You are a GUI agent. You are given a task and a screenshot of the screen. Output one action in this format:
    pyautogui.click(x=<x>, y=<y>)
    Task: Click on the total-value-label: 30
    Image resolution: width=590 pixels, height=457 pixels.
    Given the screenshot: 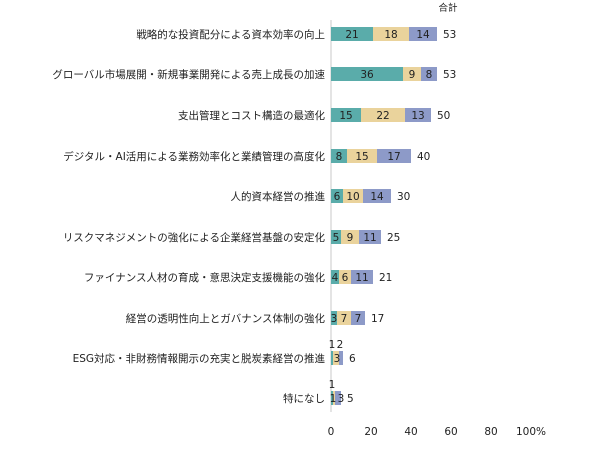 What is the action you would take?
    pyautogui.click(x=403, y=197)
    